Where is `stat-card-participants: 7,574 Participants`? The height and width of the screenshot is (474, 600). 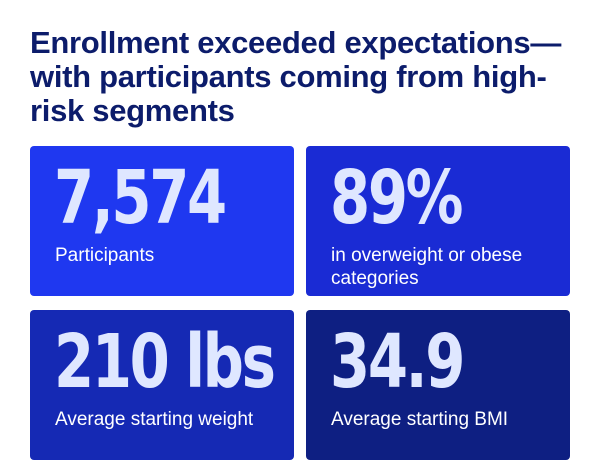
stat-card-participants: 7,574 Participants is located at coordinates (162, 221).